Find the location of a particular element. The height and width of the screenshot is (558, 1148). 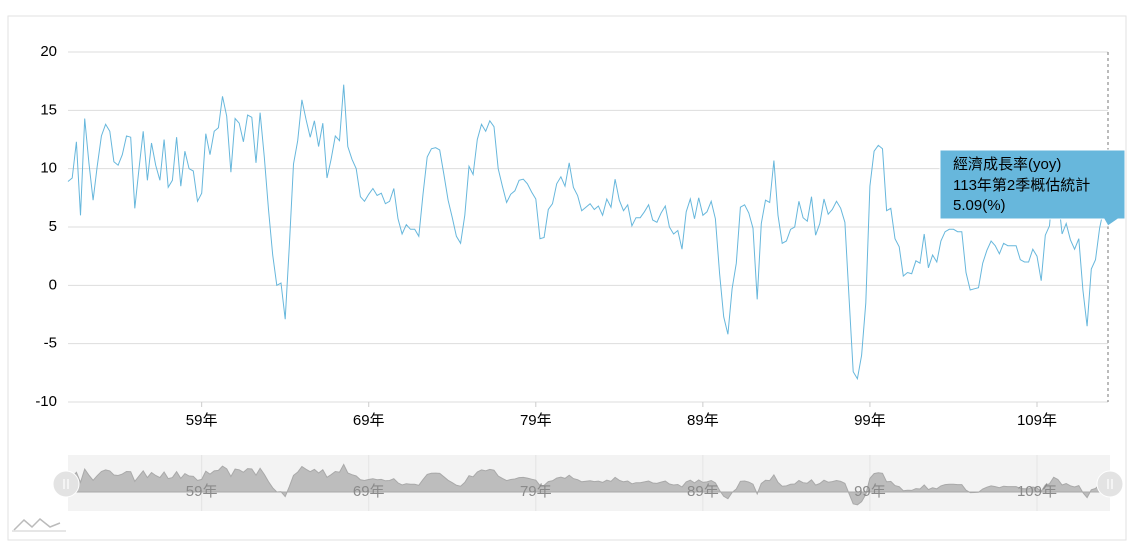

y-tick-label: -5 is located at coordinates (50, 343).